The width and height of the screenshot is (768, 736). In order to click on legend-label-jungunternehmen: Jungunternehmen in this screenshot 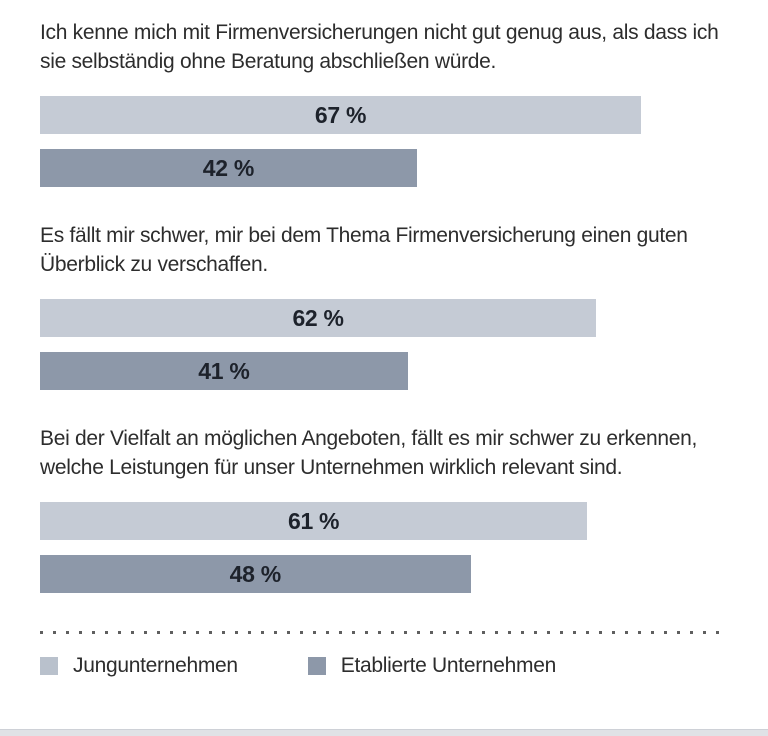, I will do `click(155, 665)`.